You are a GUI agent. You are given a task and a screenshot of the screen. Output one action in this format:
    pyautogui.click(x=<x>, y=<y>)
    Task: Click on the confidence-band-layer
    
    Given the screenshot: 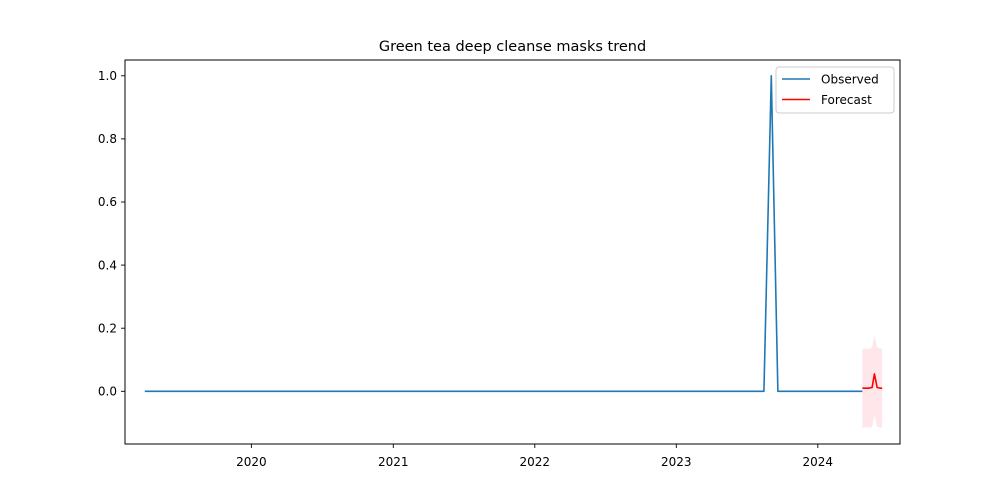 What is the action you would take?
    pyautogui.click(x=872, y=381)
    